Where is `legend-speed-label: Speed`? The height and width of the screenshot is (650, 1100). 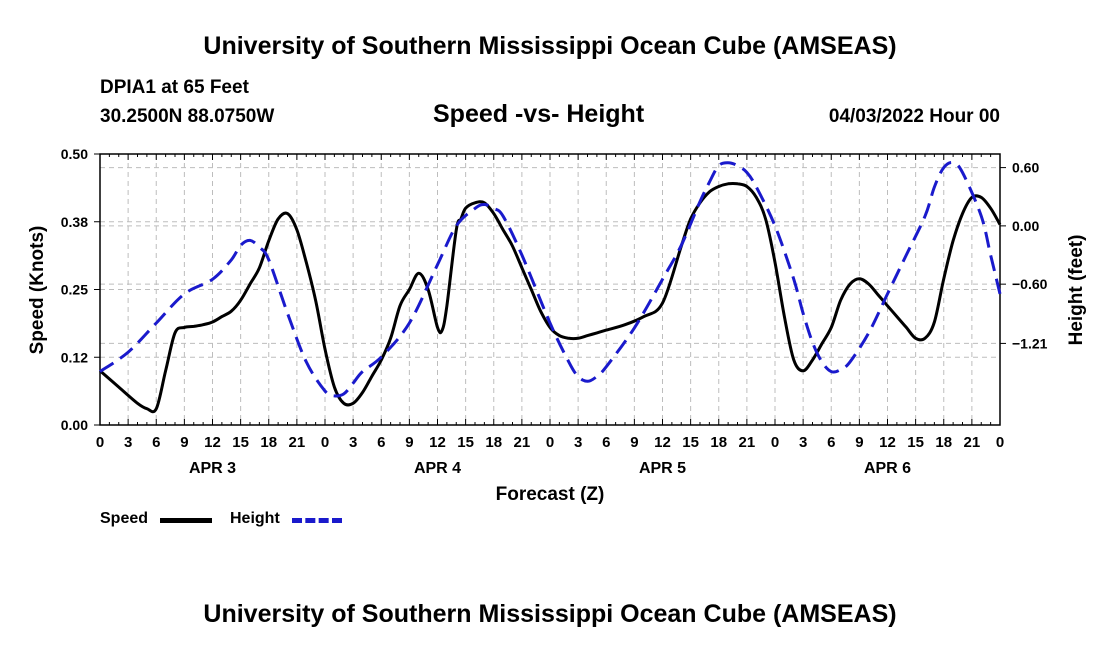
legend-speed-label: Speed is located at coordinates (124, 518).